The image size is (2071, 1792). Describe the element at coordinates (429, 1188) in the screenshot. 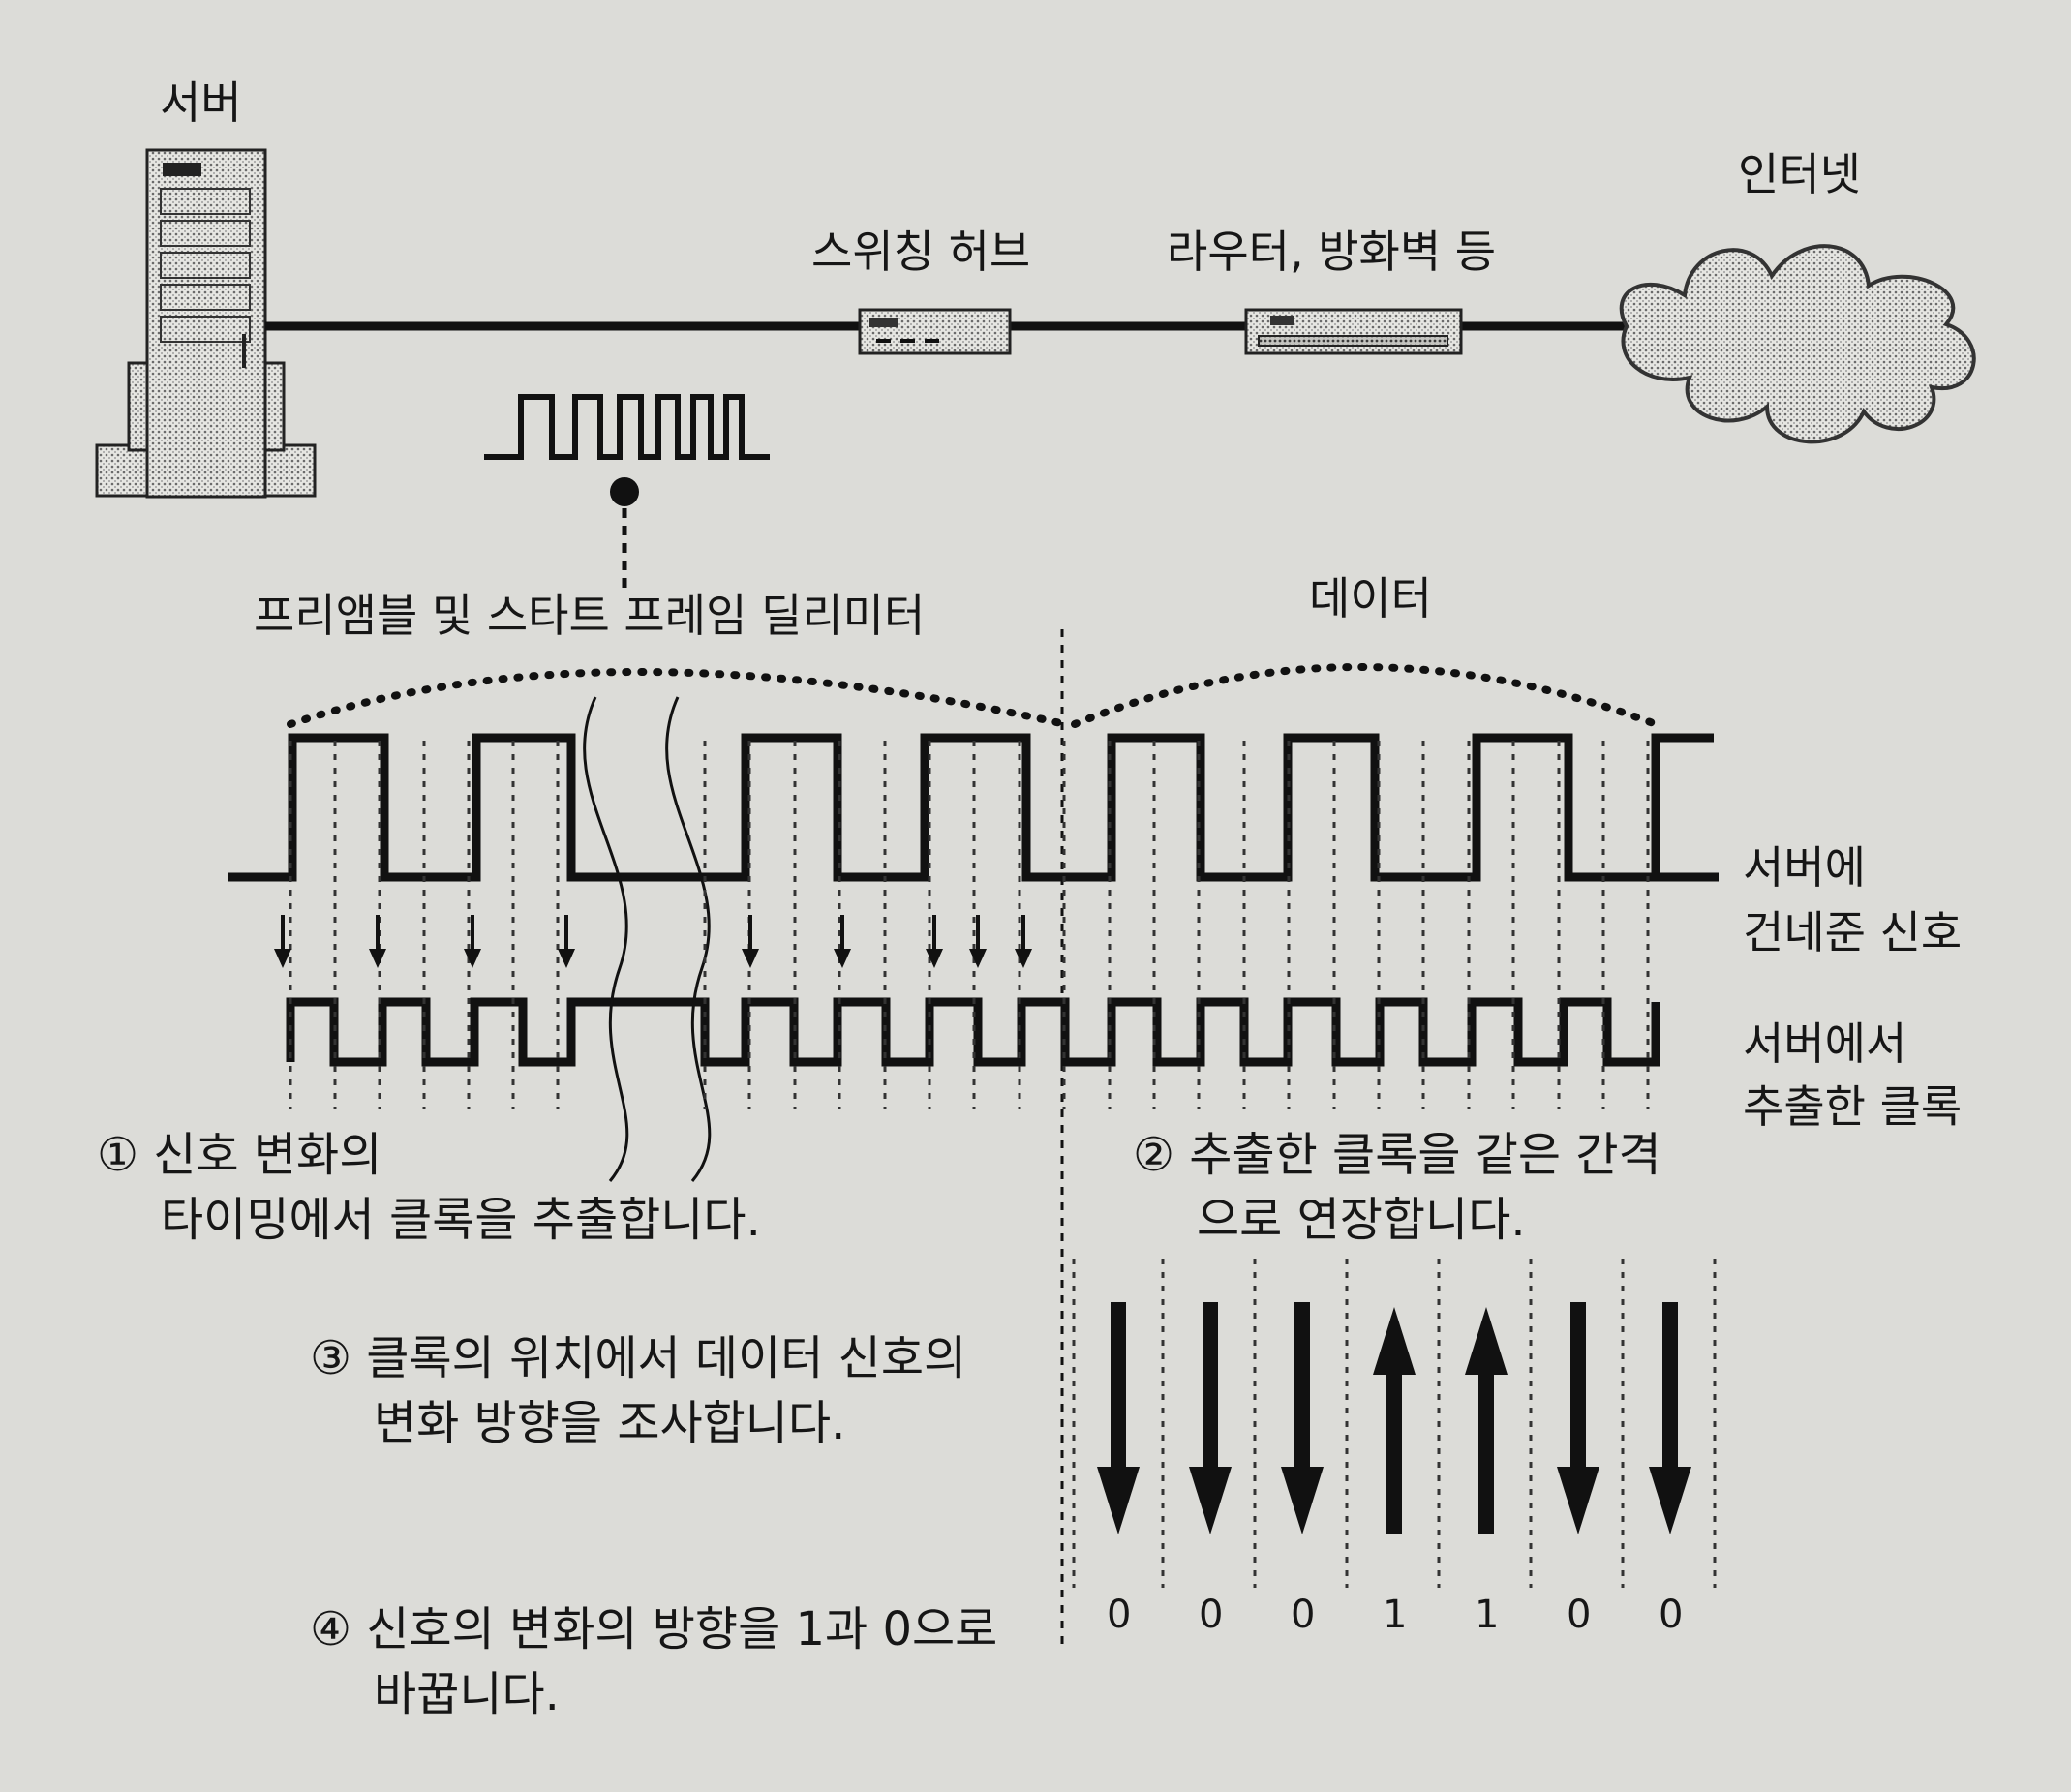

I see `step-1: ① 신호 변화의 타이밍에서 클록을 추출합니다.` at that location.